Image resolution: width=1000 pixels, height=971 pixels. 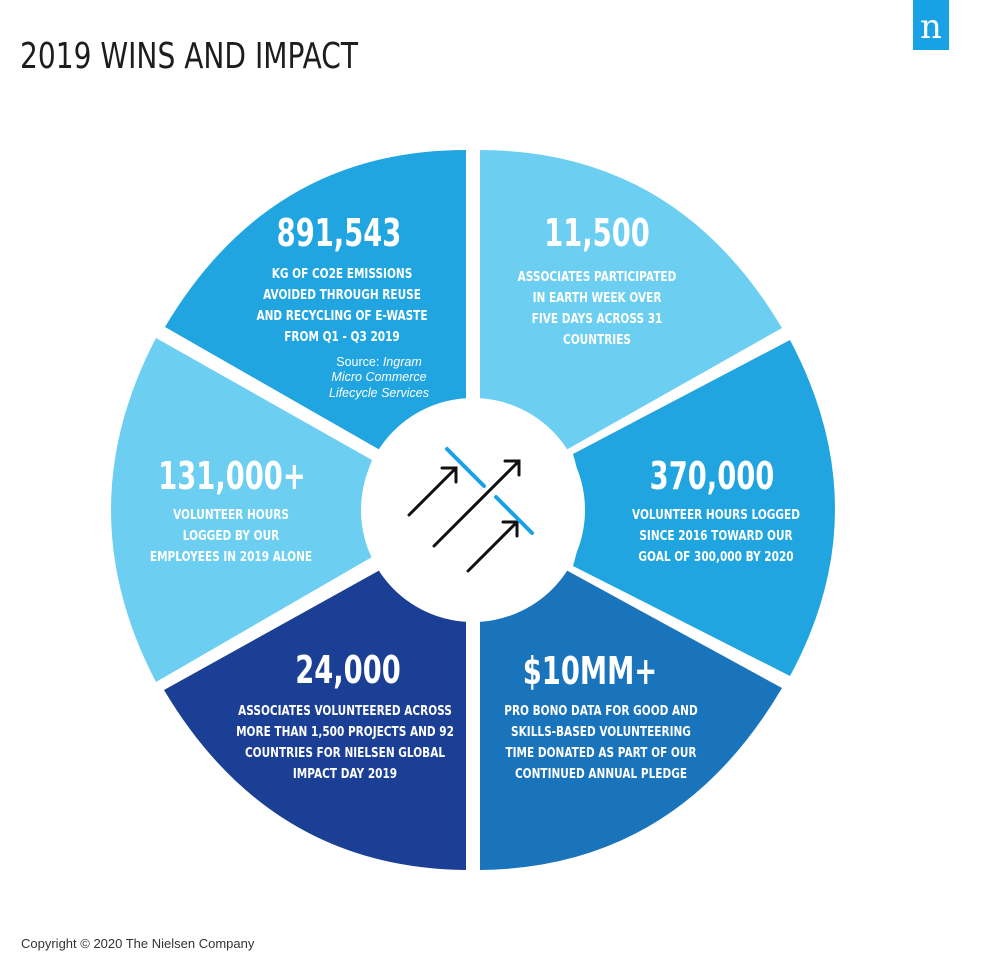 I want to click on segment-volunteer-2019-line-3: EMPLOYEES IN 2019 ALONE, so click(x=231, y=557).